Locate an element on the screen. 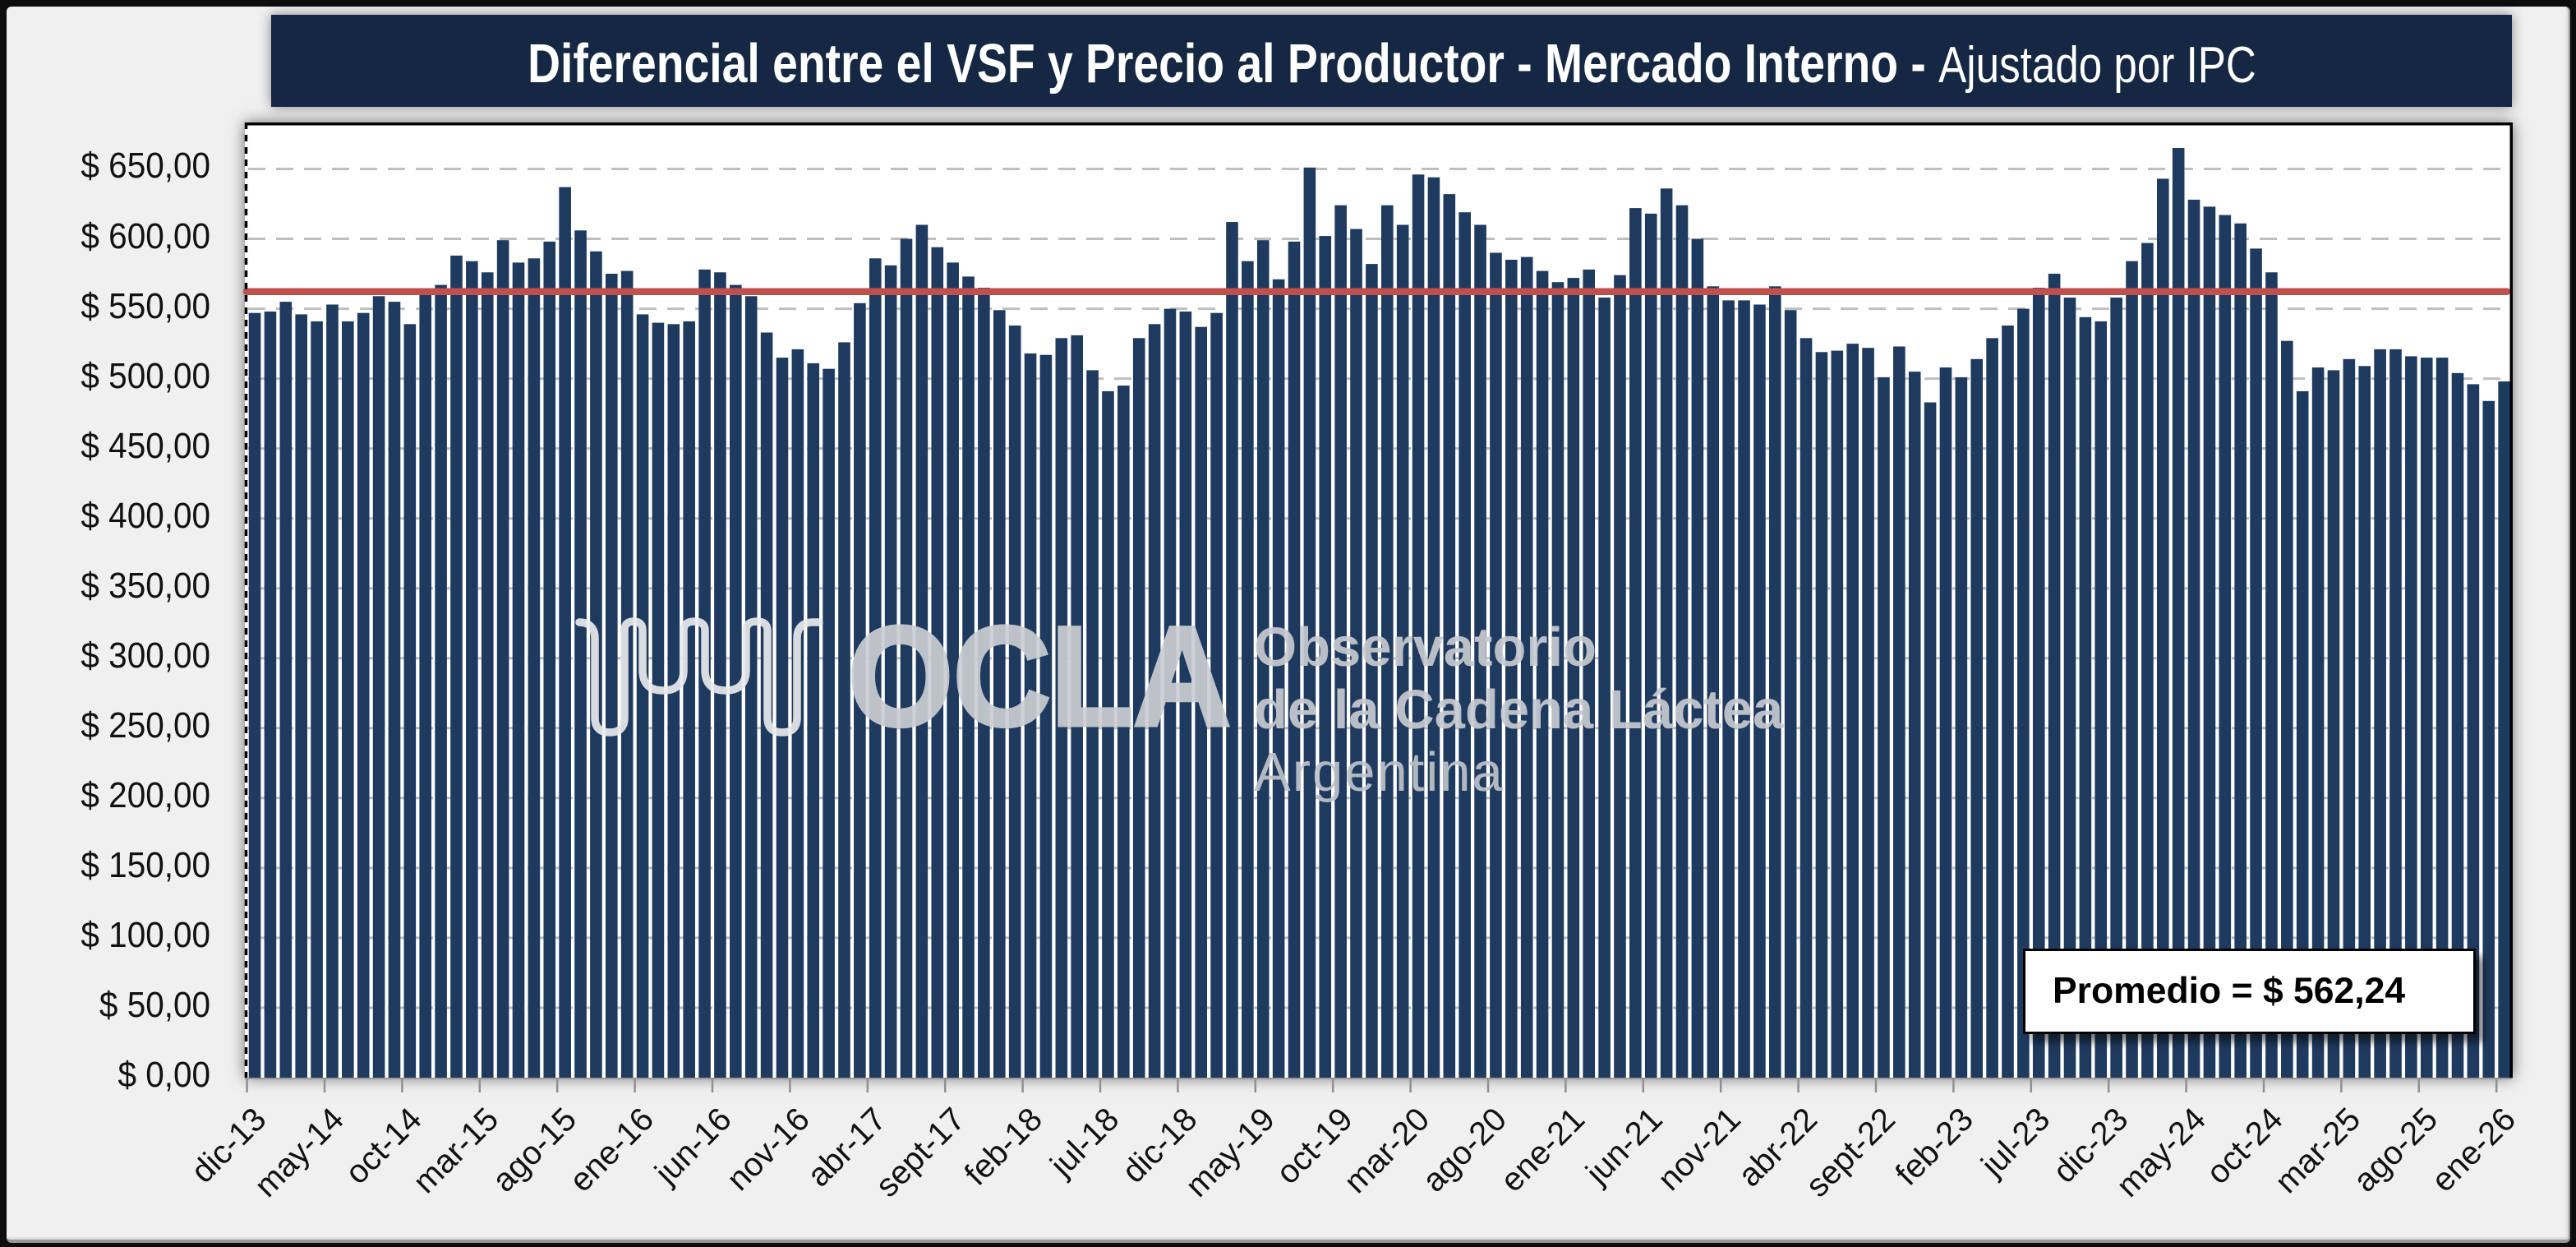  svg-text: Observatorio is located at coordinates (1425, 647).